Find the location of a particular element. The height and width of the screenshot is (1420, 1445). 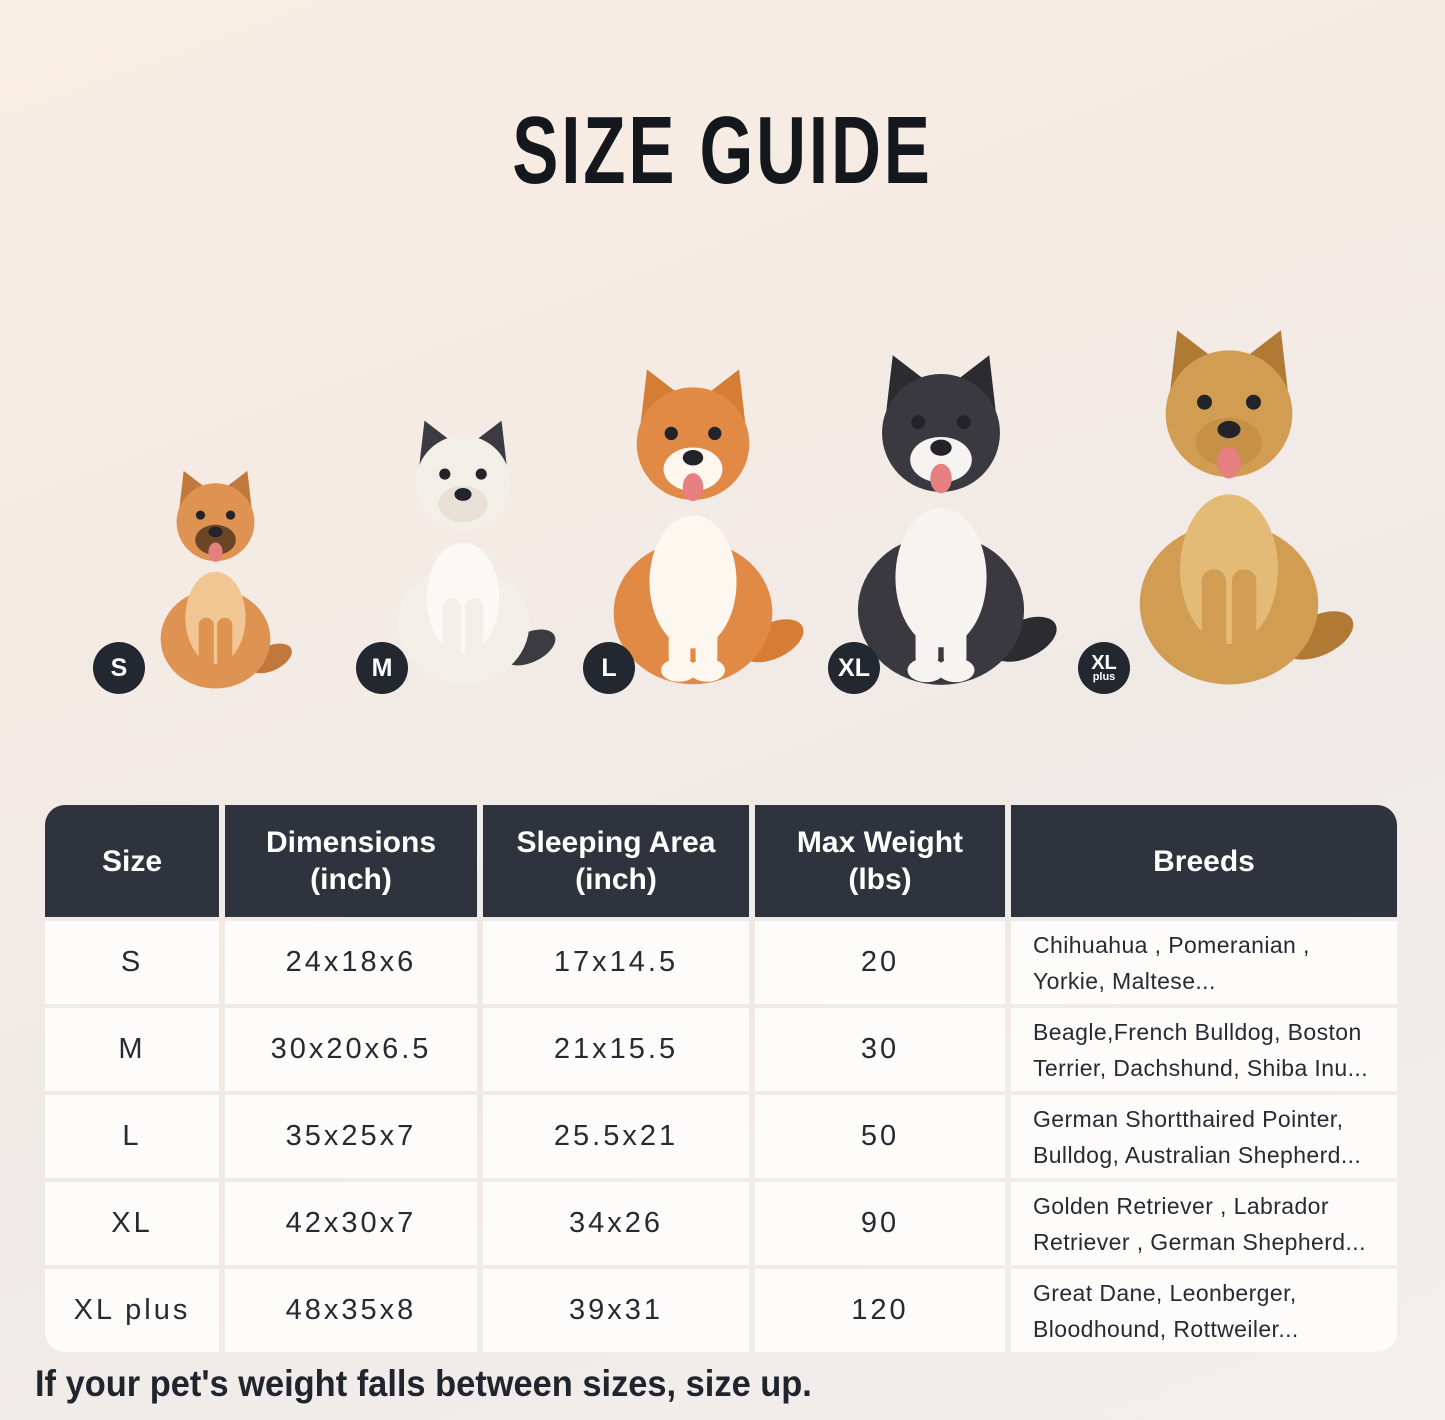

column-header-dimensions: Dimensions (inch) is located at coordinates (351, 861).